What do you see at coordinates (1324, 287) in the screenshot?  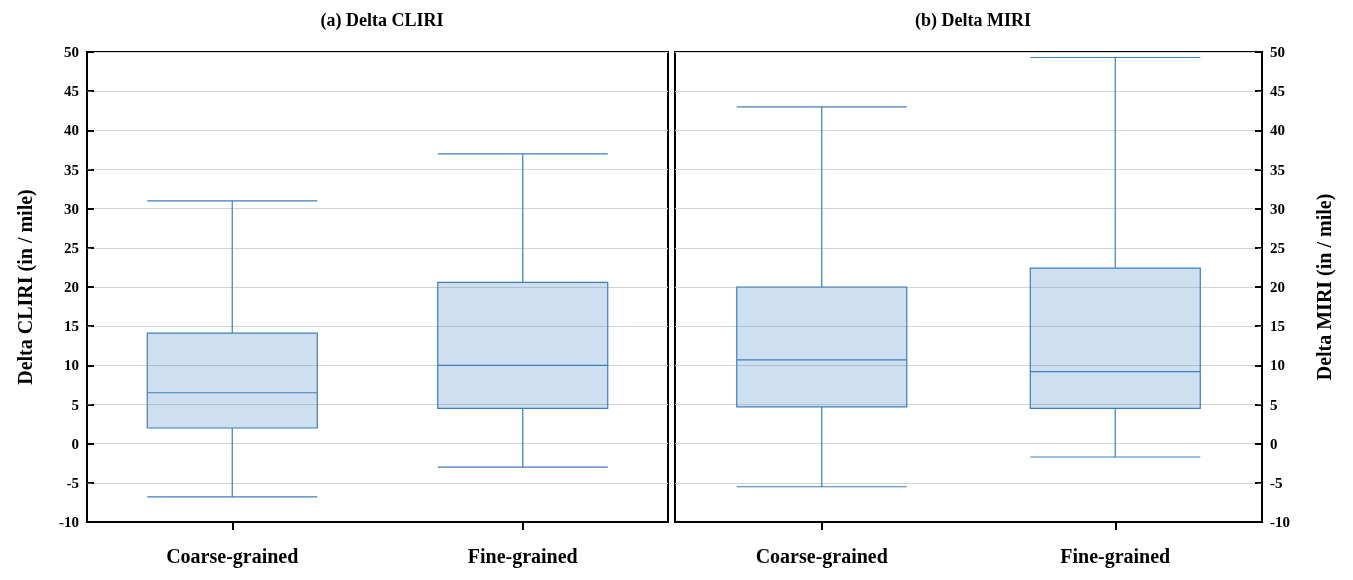 I see `y2-axis-title: Delta MIRI (in / mile)` at bounding box center [1324, 287].